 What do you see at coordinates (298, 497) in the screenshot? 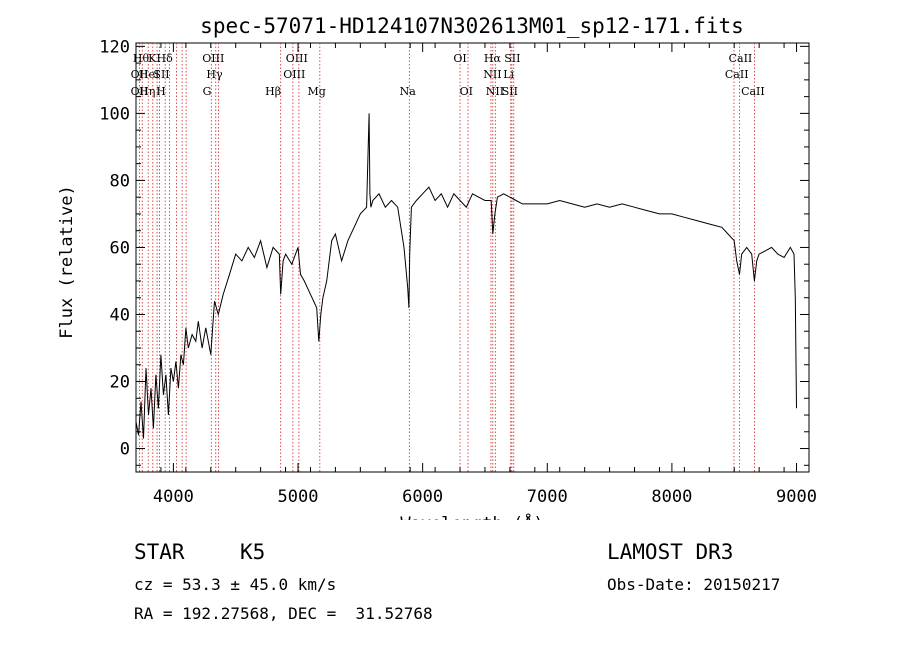
I see `x-tick-label-5000: 5000` at bounding box center [298, 497].